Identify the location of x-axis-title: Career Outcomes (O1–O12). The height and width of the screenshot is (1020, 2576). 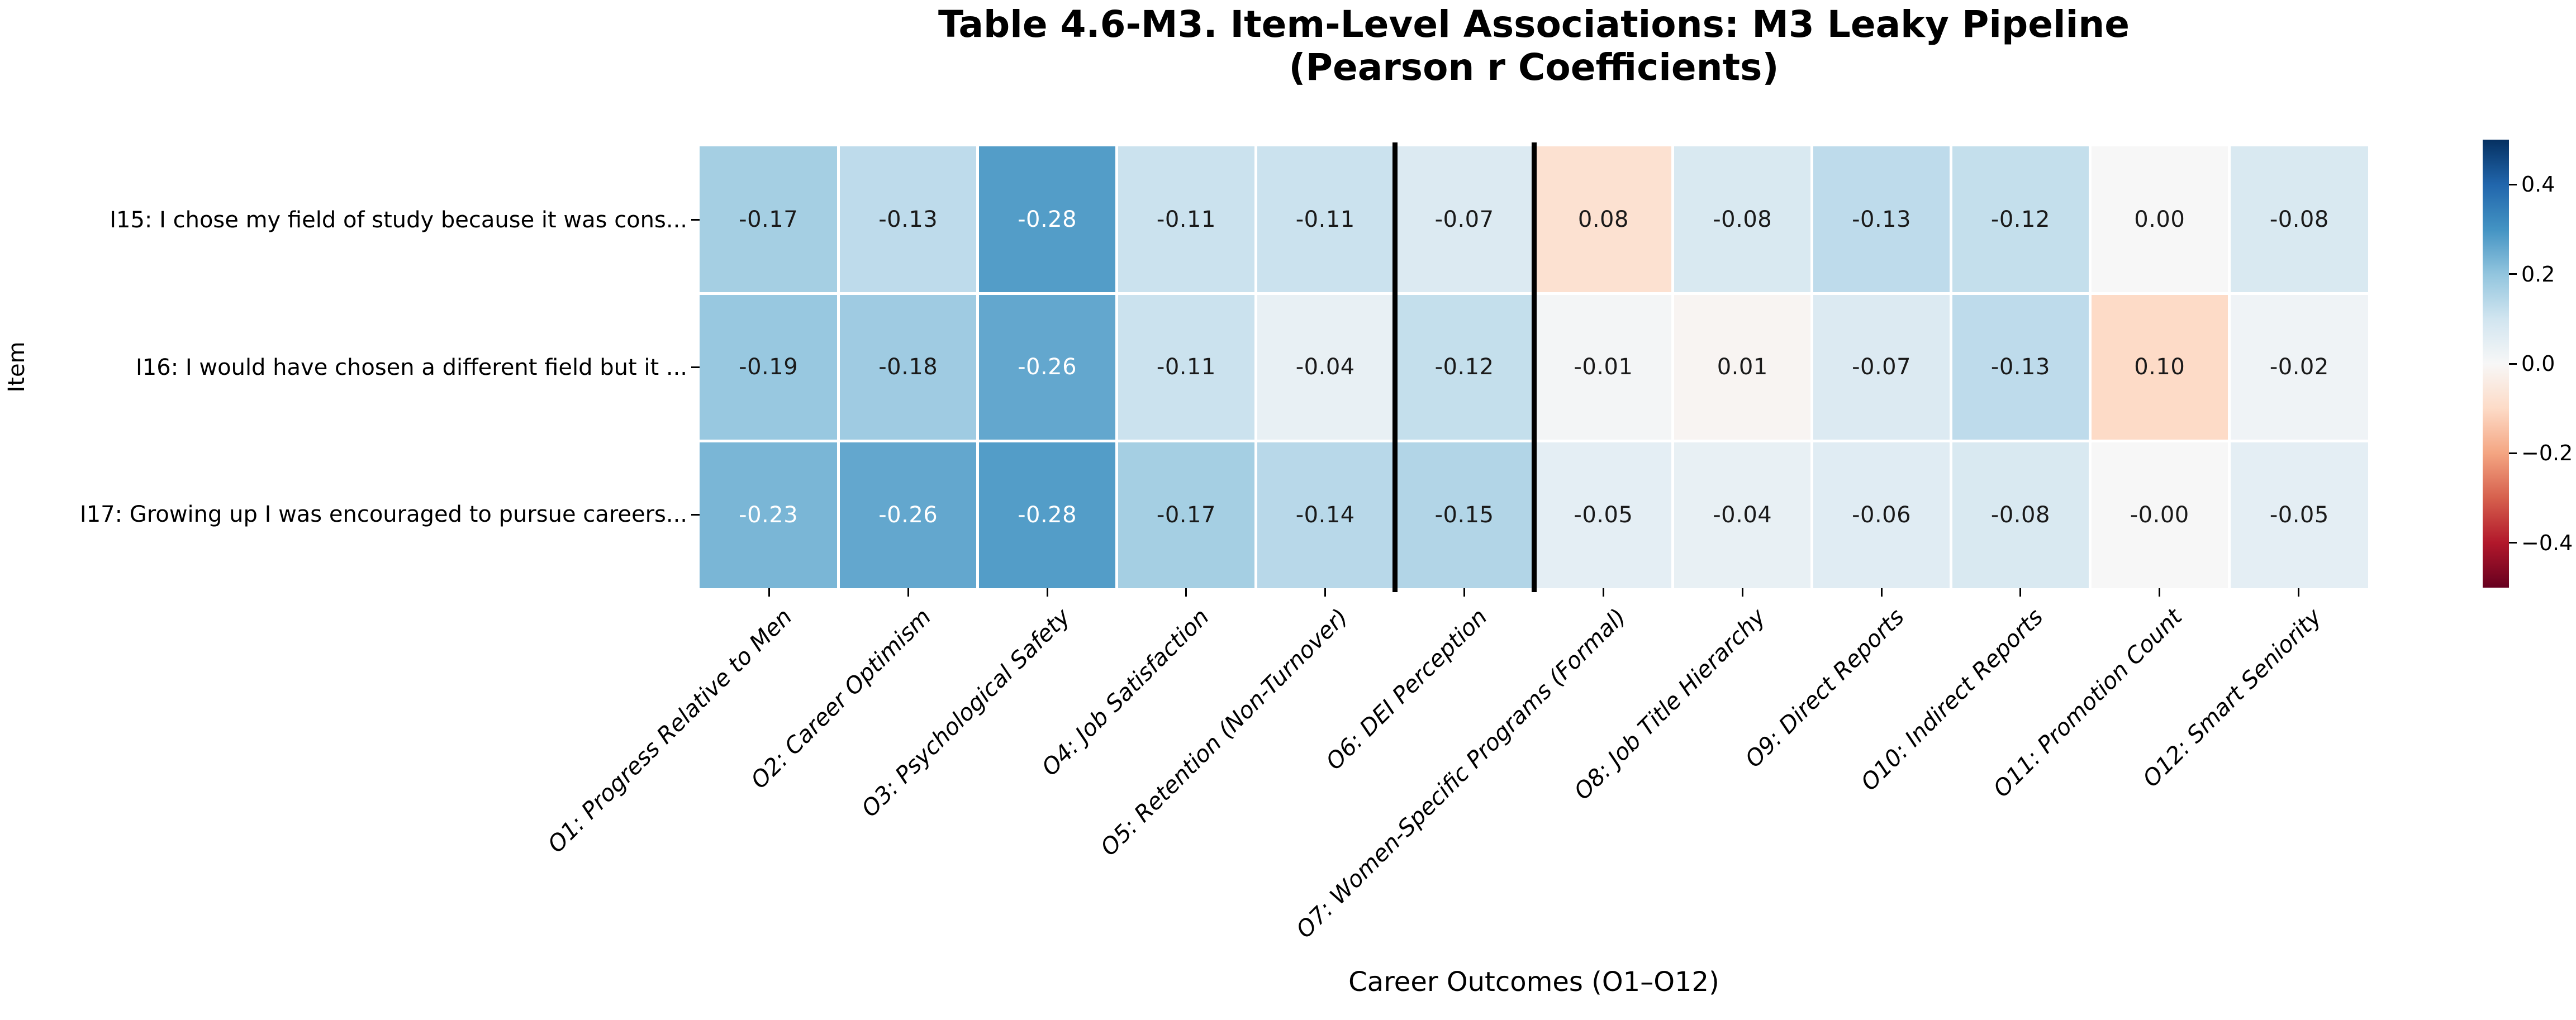
(1534, 982).